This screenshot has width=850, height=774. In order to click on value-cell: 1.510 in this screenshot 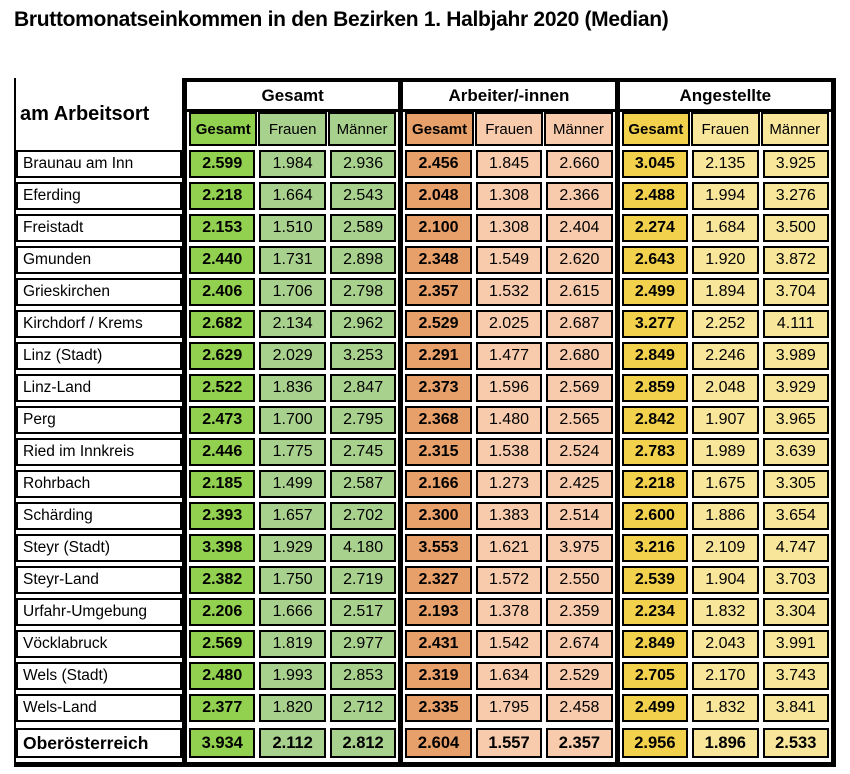, I will do `click(292, 228)`.